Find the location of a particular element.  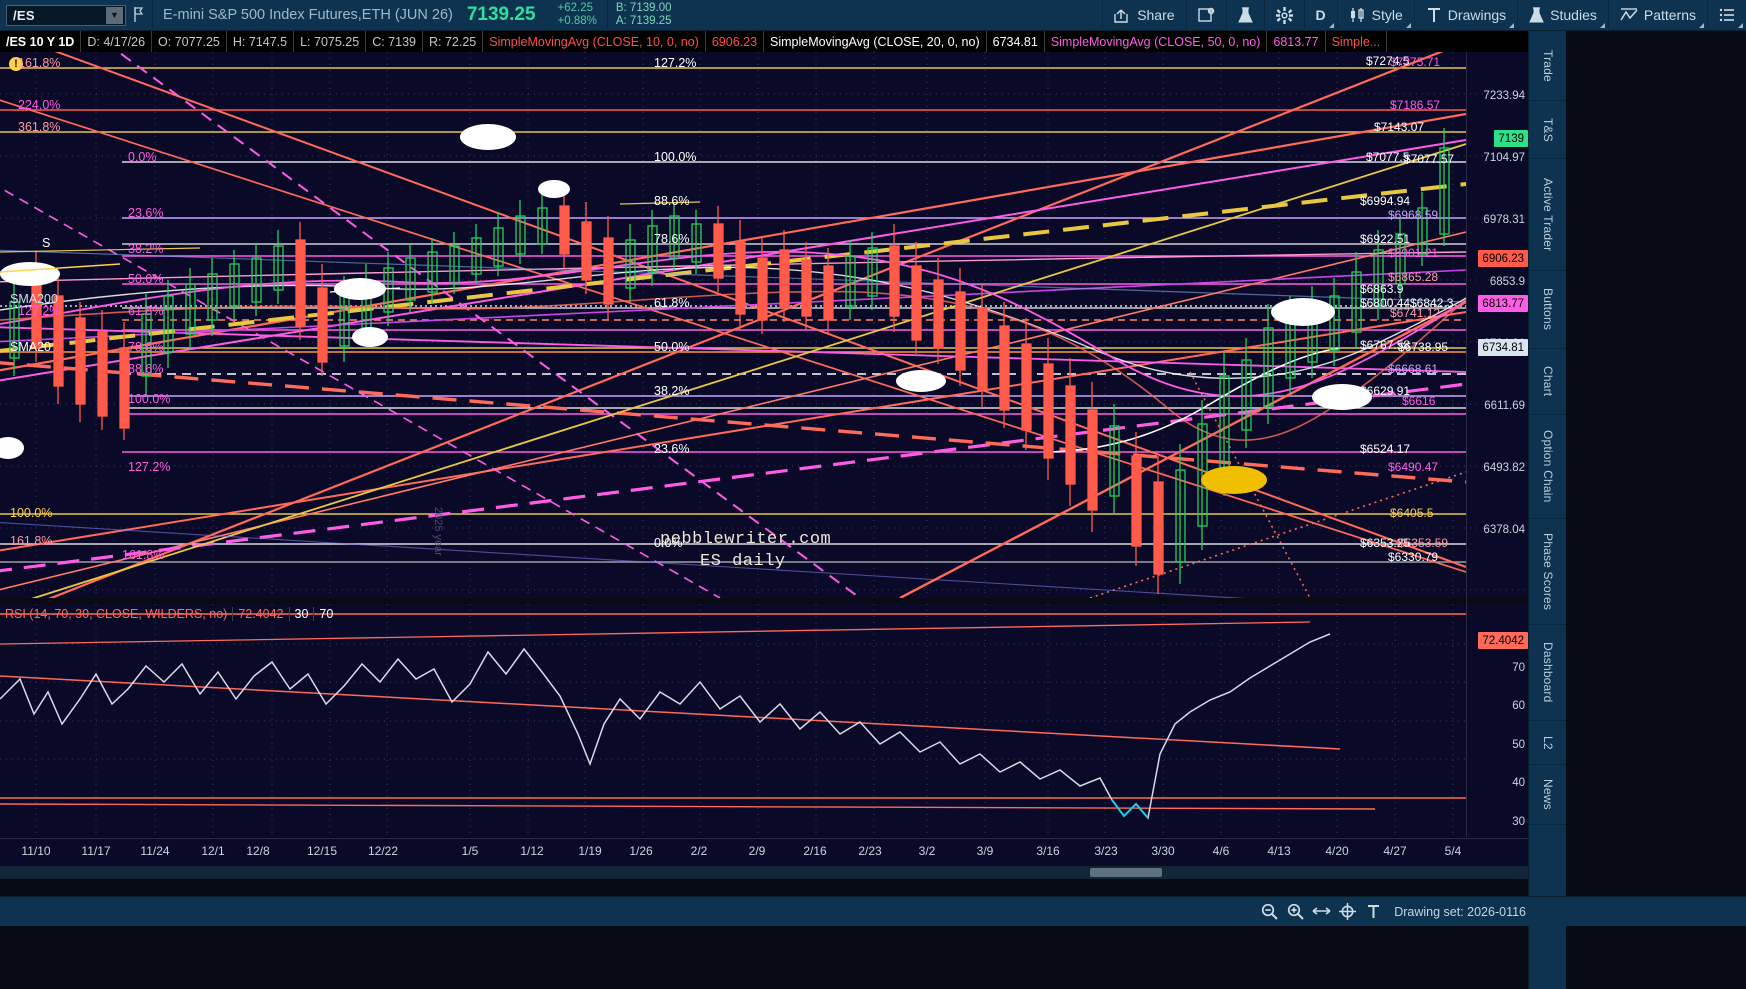

time-axis-tick: 3/30 is located at coordinates (1163, 851).